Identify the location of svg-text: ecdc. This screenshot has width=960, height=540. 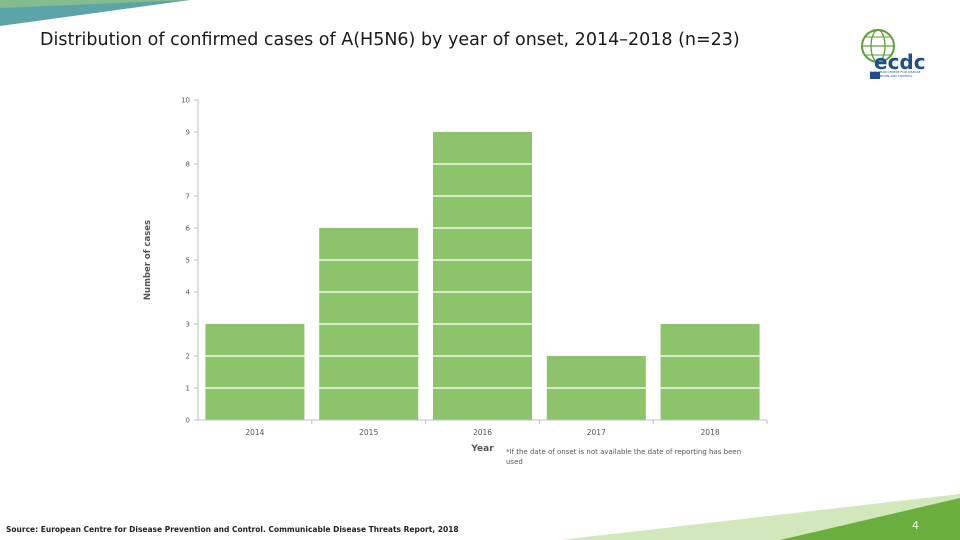
(900, 62).